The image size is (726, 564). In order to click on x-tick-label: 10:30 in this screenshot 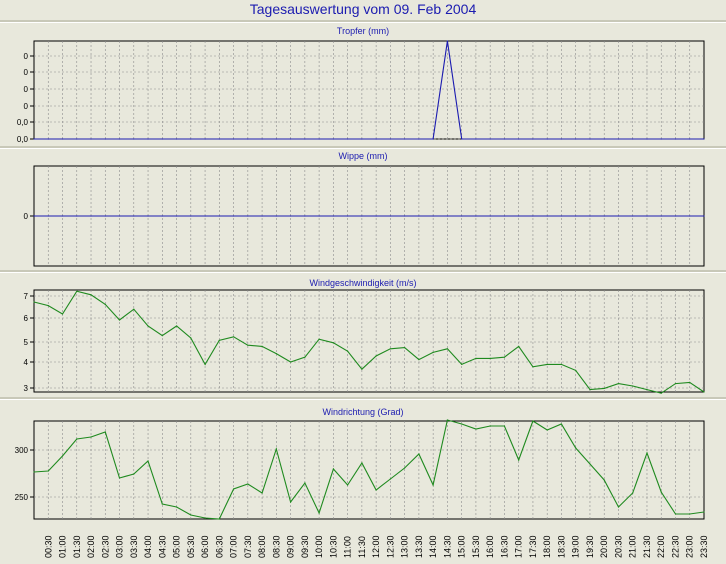, I will do `click(333, 546)`.